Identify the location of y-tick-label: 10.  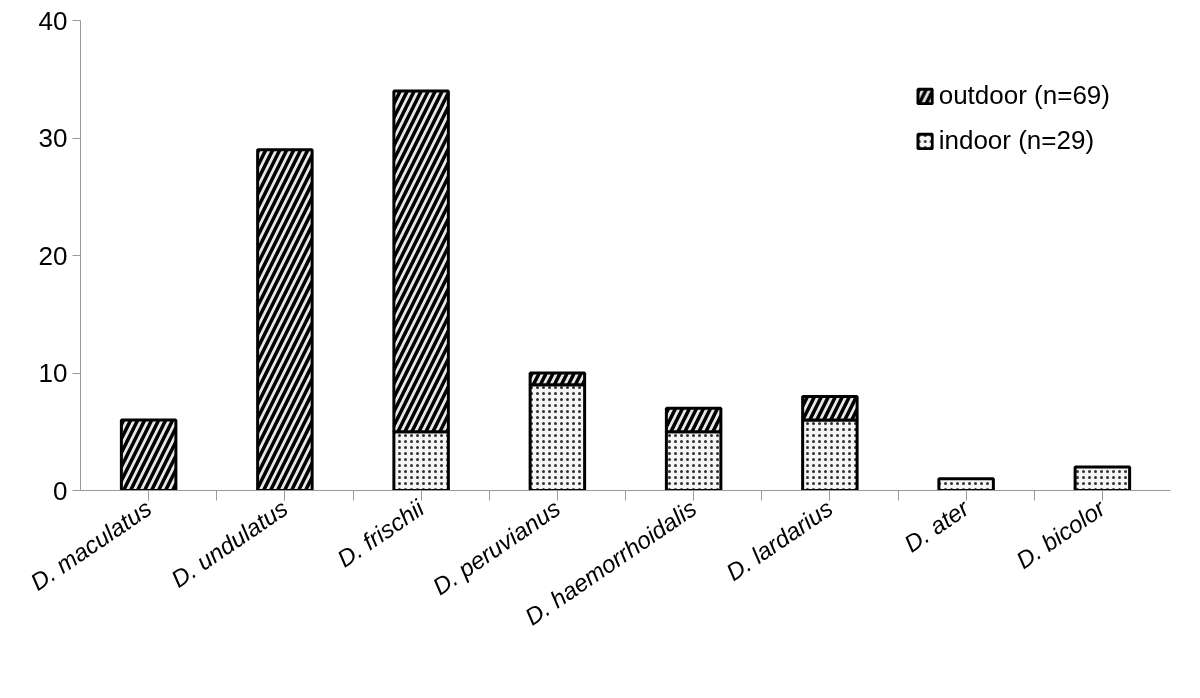
(53, 373).